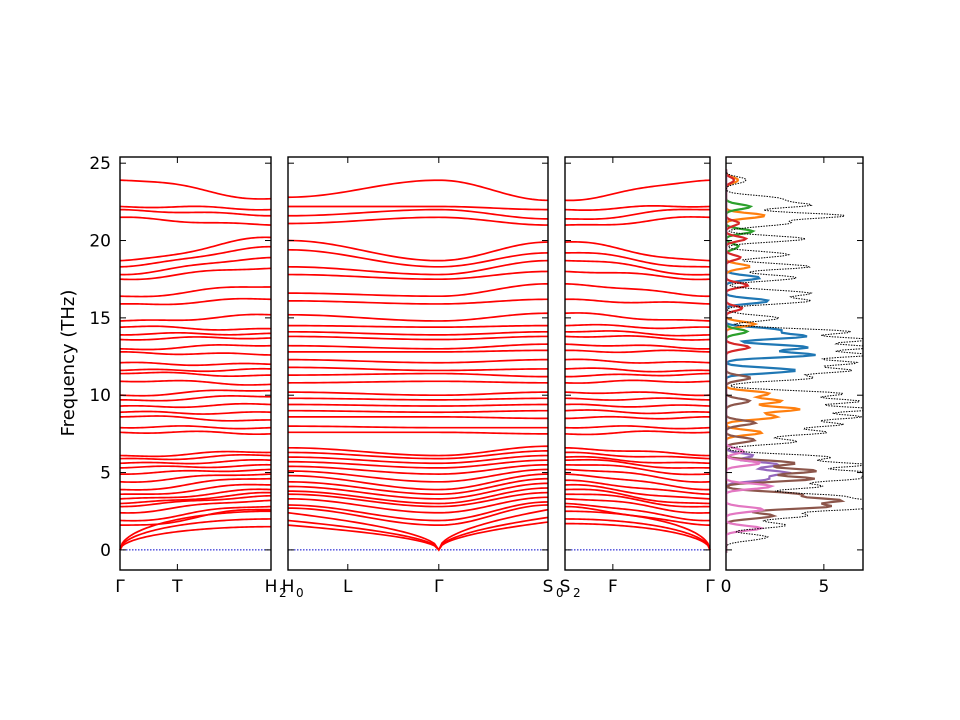 This screenshot has width=960, height=720. I want to click on x-tick-label: Γ, so click(710, 587).